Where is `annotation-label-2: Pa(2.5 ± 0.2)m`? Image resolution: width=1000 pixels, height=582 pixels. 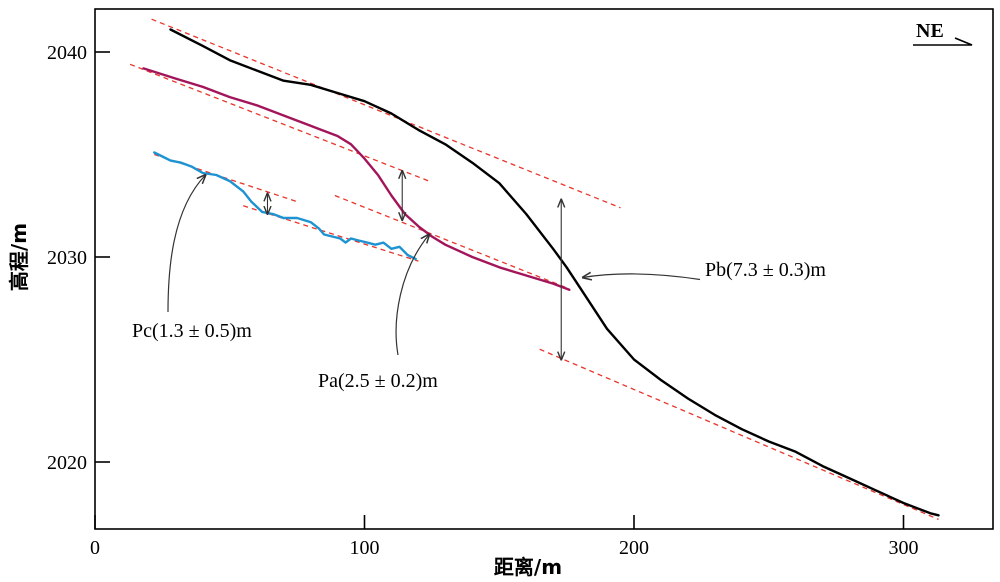 annotation-label-2: Pa(2.5 ± 0.2)m is located at coordinates (378, 381).